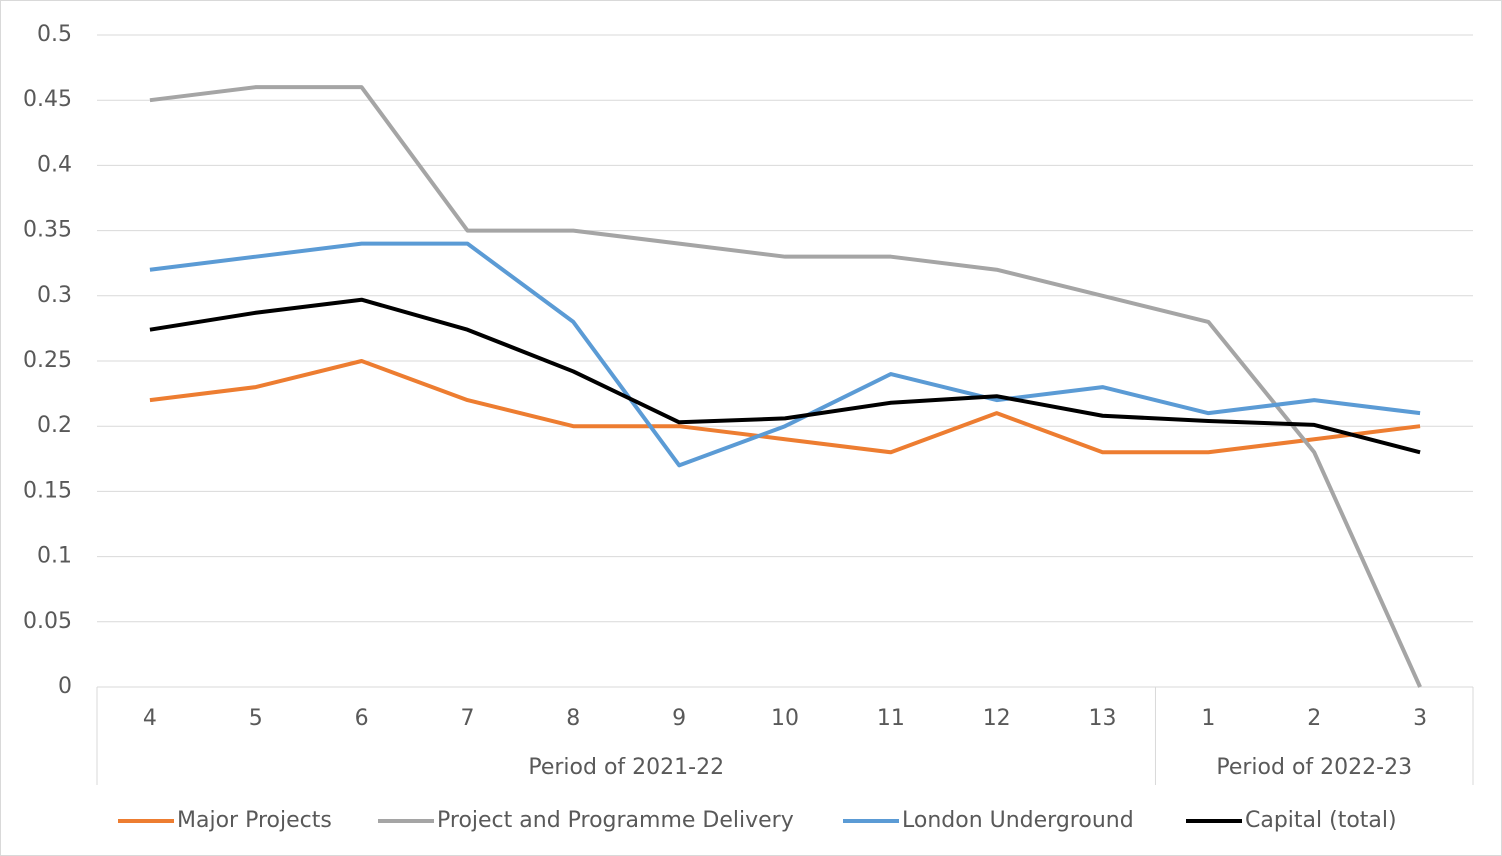 Image resolution: width=1502 pixels, height=856 pixels. What do you see at coordinates (47, 360) in the screenshot?
I see `y-tick-label: 0.25` at bounding box center [47, 360].